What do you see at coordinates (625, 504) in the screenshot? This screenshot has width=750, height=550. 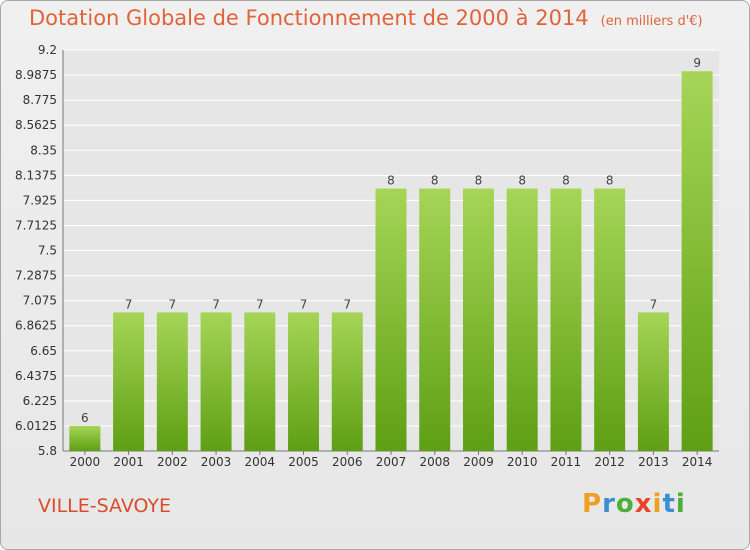 I see `logo-letter: o` at bounding box center [625, 504].